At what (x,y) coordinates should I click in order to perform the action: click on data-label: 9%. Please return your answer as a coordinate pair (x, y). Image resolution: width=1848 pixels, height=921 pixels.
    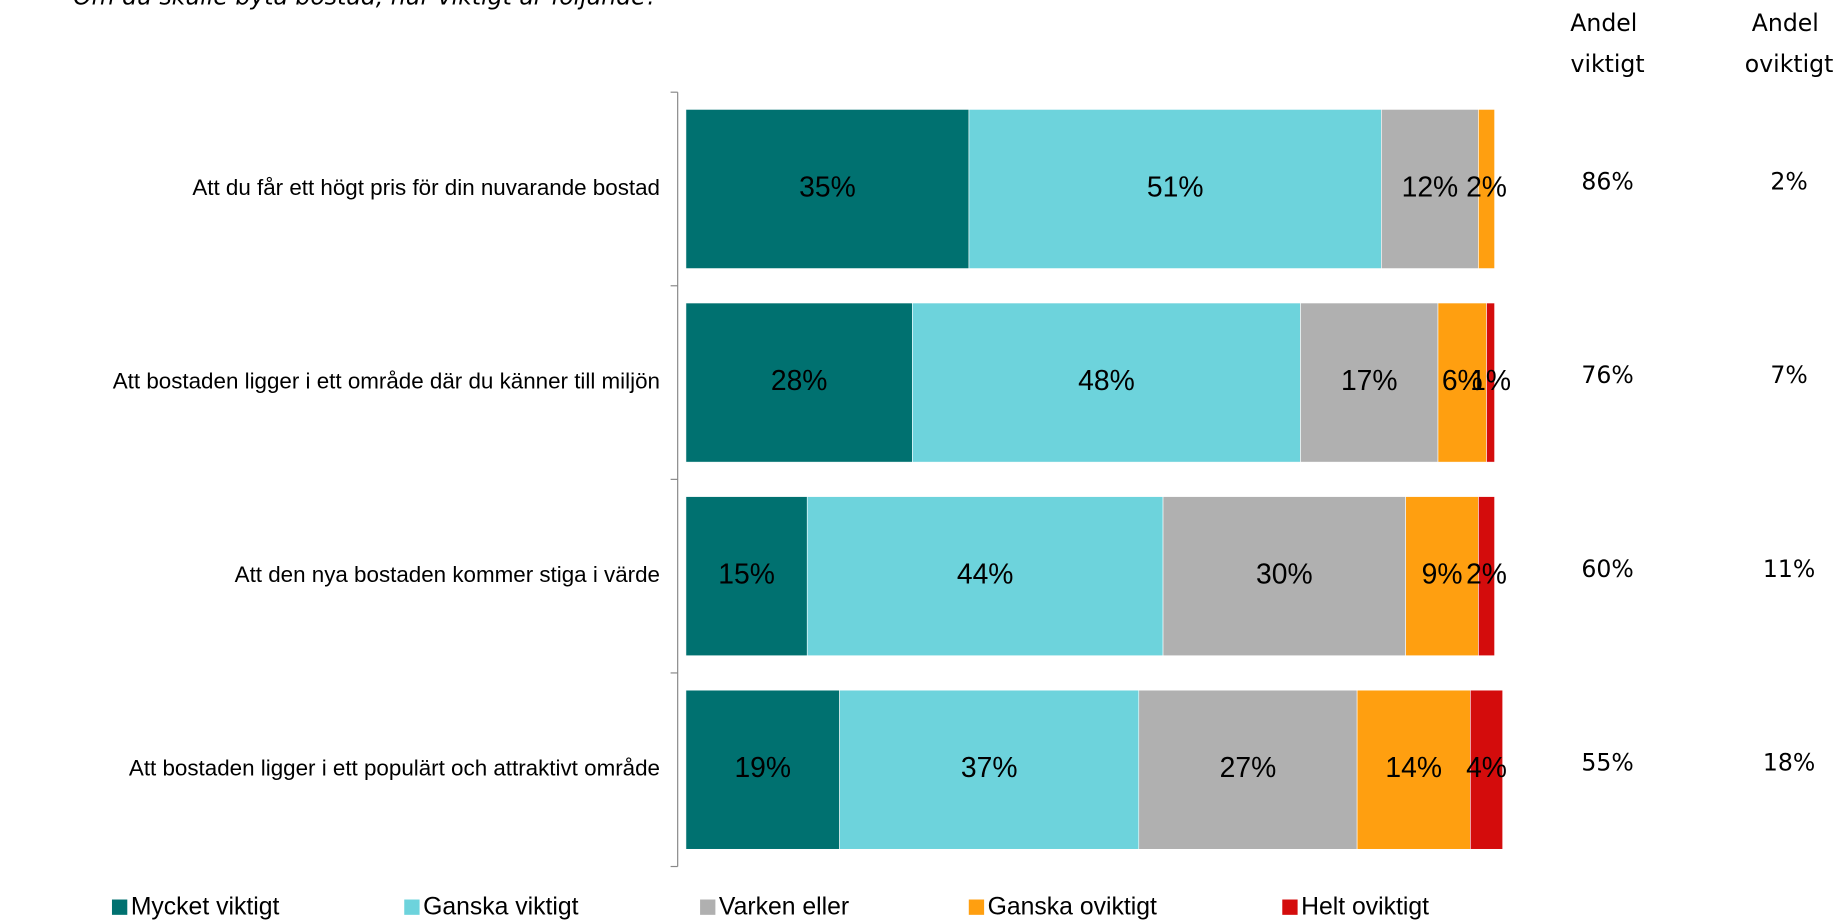
    Looking at the image, I should click on (1442, 574).